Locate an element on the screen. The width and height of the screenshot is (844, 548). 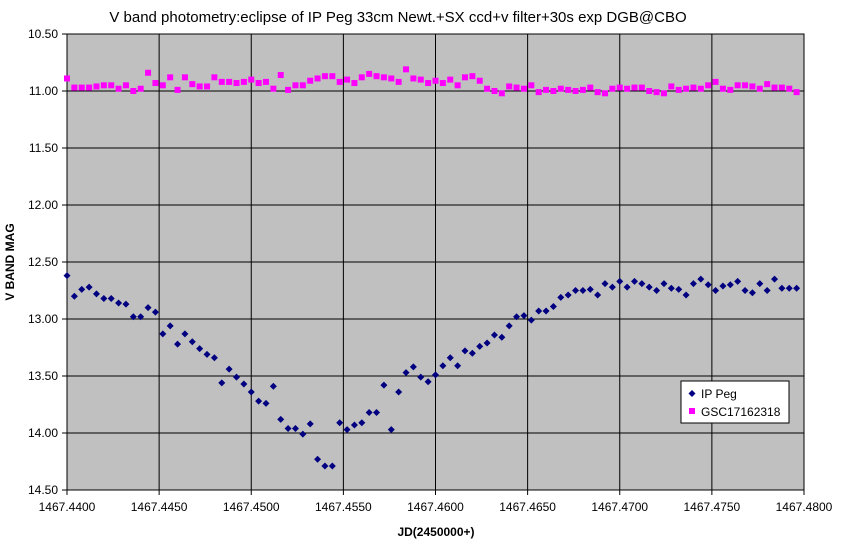
legend-marker-gsc is located at coordinates (692, 411).